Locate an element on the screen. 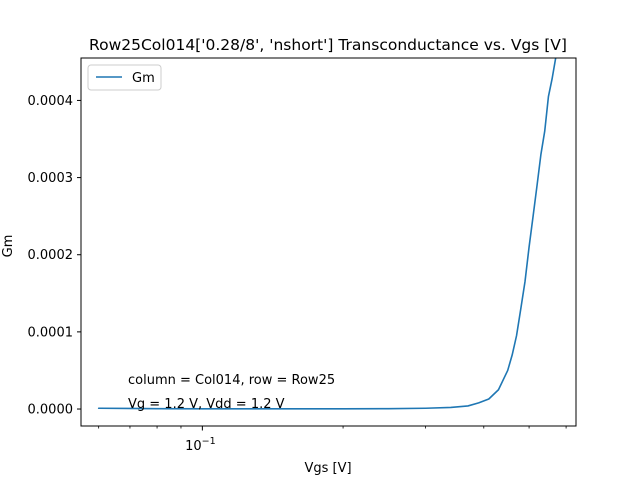 This screenshot has width=640, height=480. legend-label-gm: Gm is located at coordinates (143, 78).